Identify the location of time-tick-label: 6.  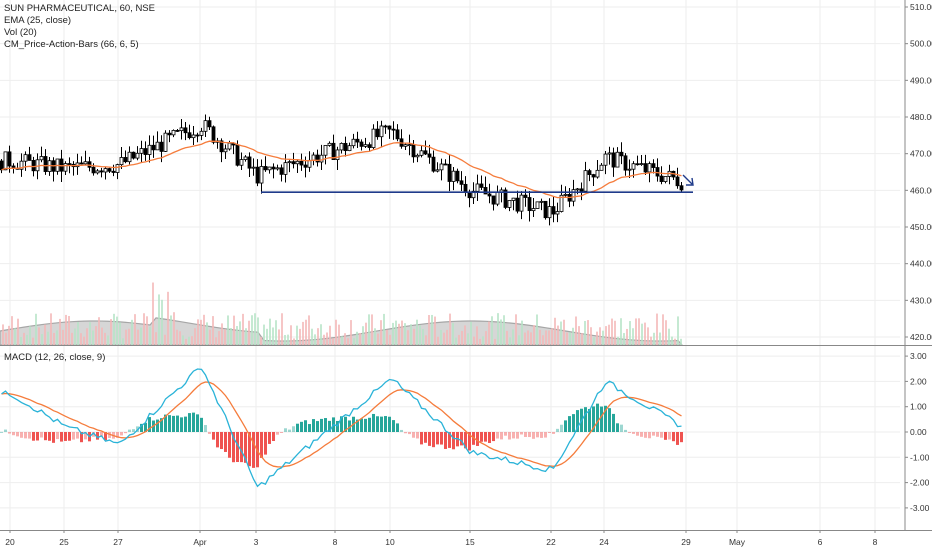
(820, 542).